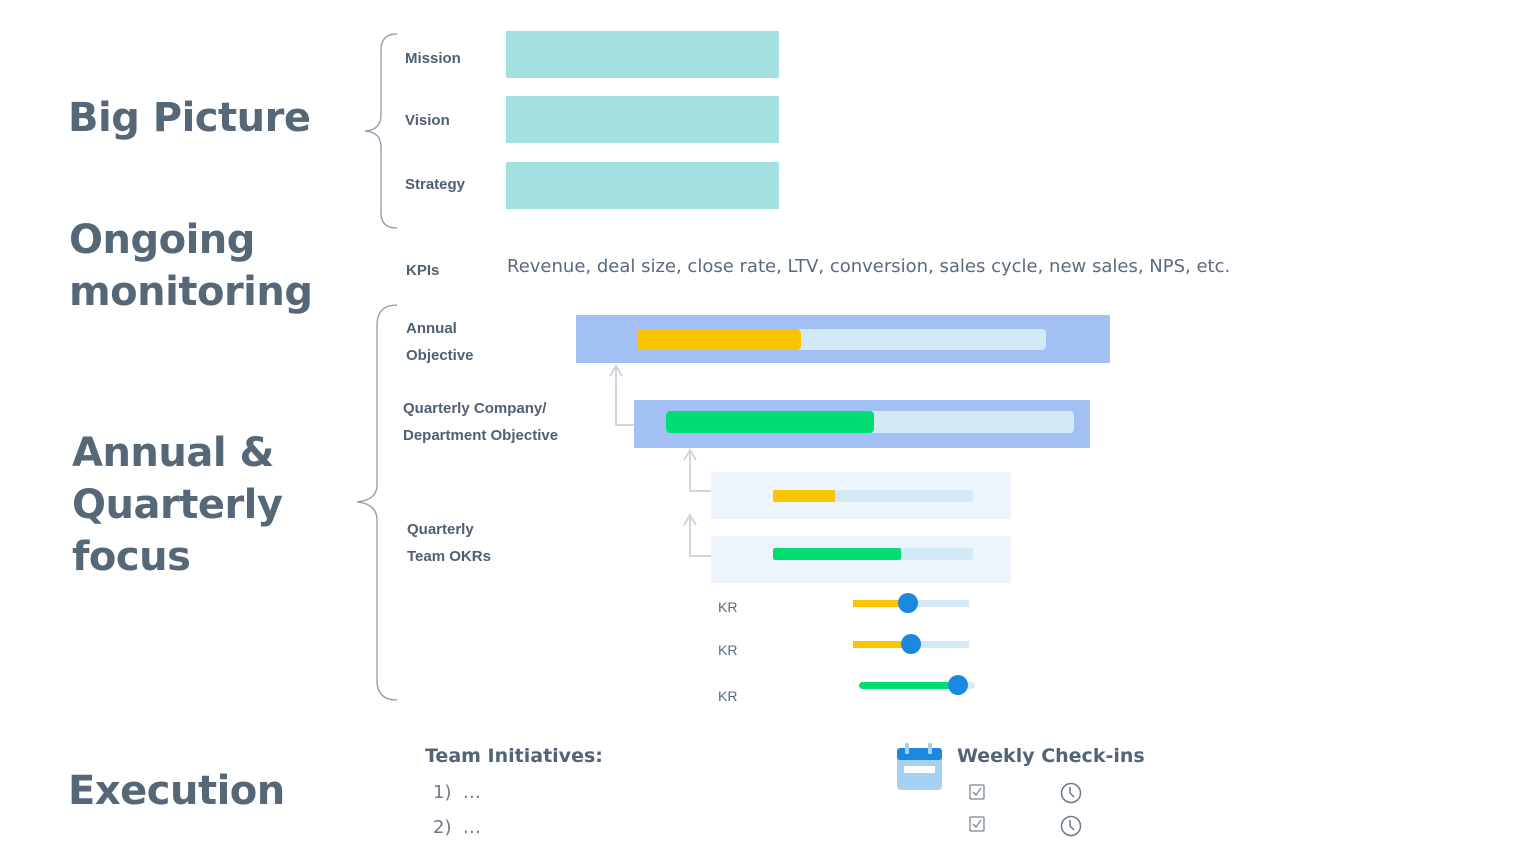  I want to click on company-progress-bar, so click(870, 422).